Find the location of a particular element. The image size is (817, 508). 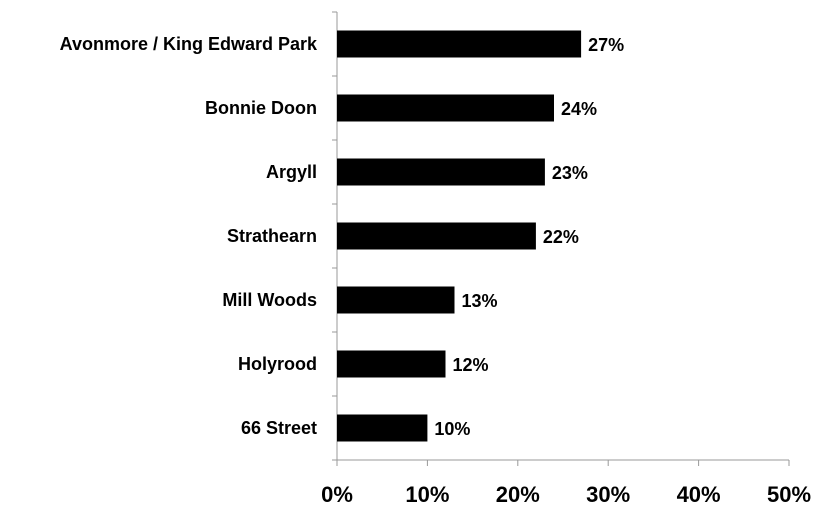

x-tick-label: 50% is located at coordinates (789, 494).